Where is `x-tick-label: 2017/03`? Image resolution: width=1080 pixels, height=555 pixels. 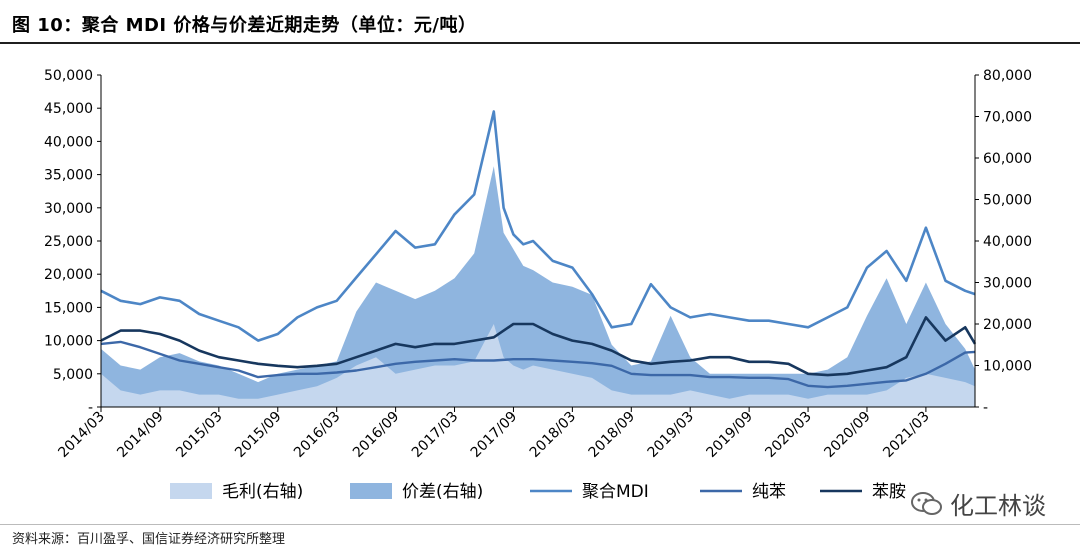 x-tick-label: 2017/03 is located at coordinates (435, 435).